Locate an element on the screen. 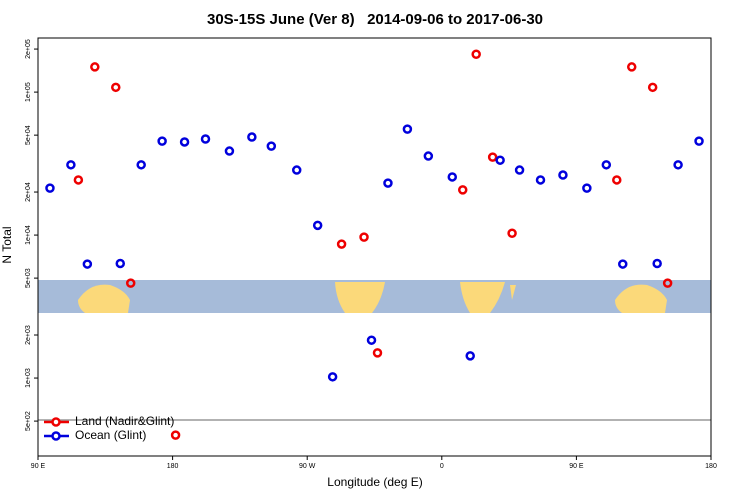  y-tick-label: 5e+02 is located at coordinates (28, 421).